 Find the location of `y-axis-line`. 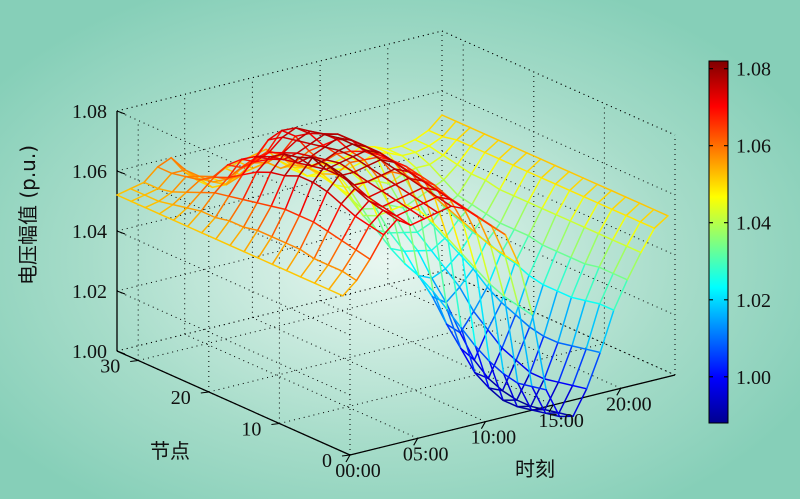

y-axis-line is located at coordinates (233, 403).